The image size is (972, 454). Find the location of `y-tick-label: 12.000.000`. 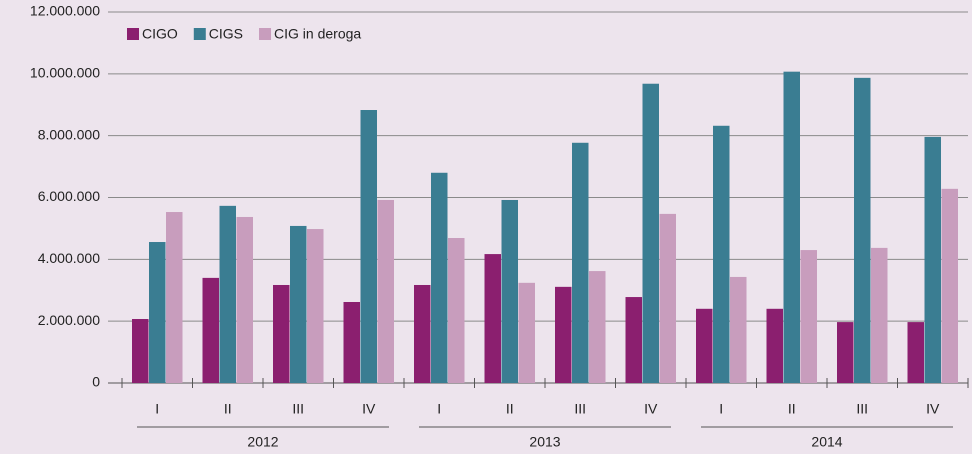

y-tick-label: 12.000.000 is located at coordinates (65, 11).